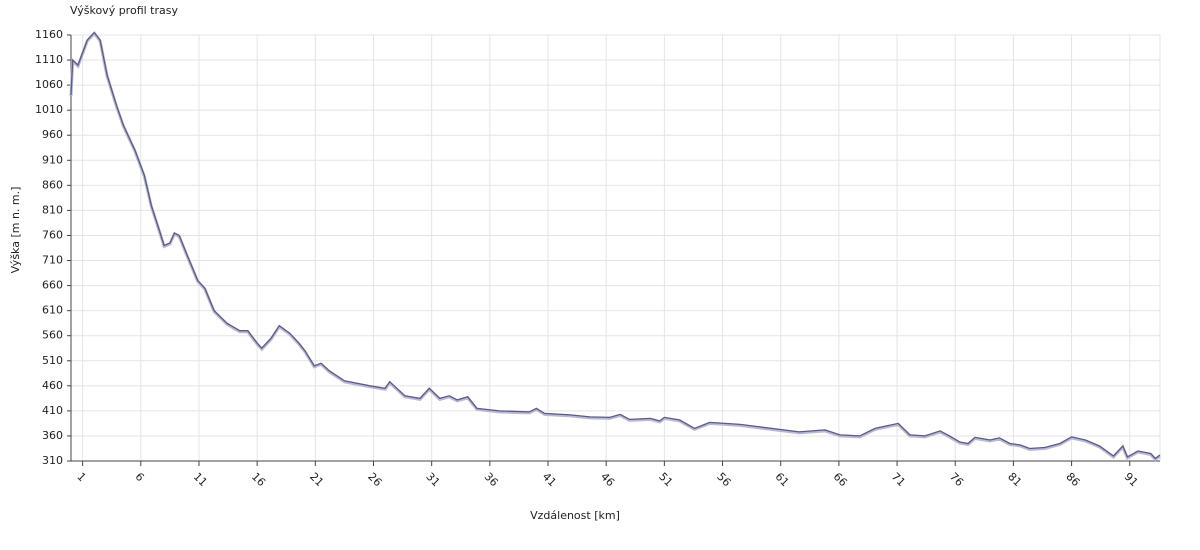  What do you see at coordinates (840, 479) in the screenshot?
I see `x-tick-label: 66` at bounding box center [840, 479].